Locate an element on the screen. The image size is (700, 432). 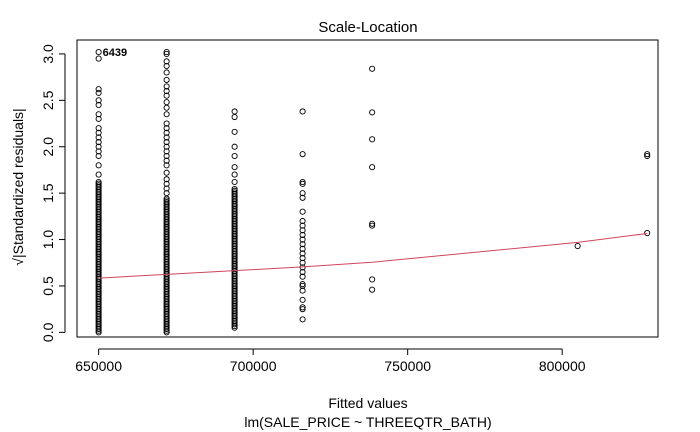
point-labels: 6439 is located at coordinates (115, 53).